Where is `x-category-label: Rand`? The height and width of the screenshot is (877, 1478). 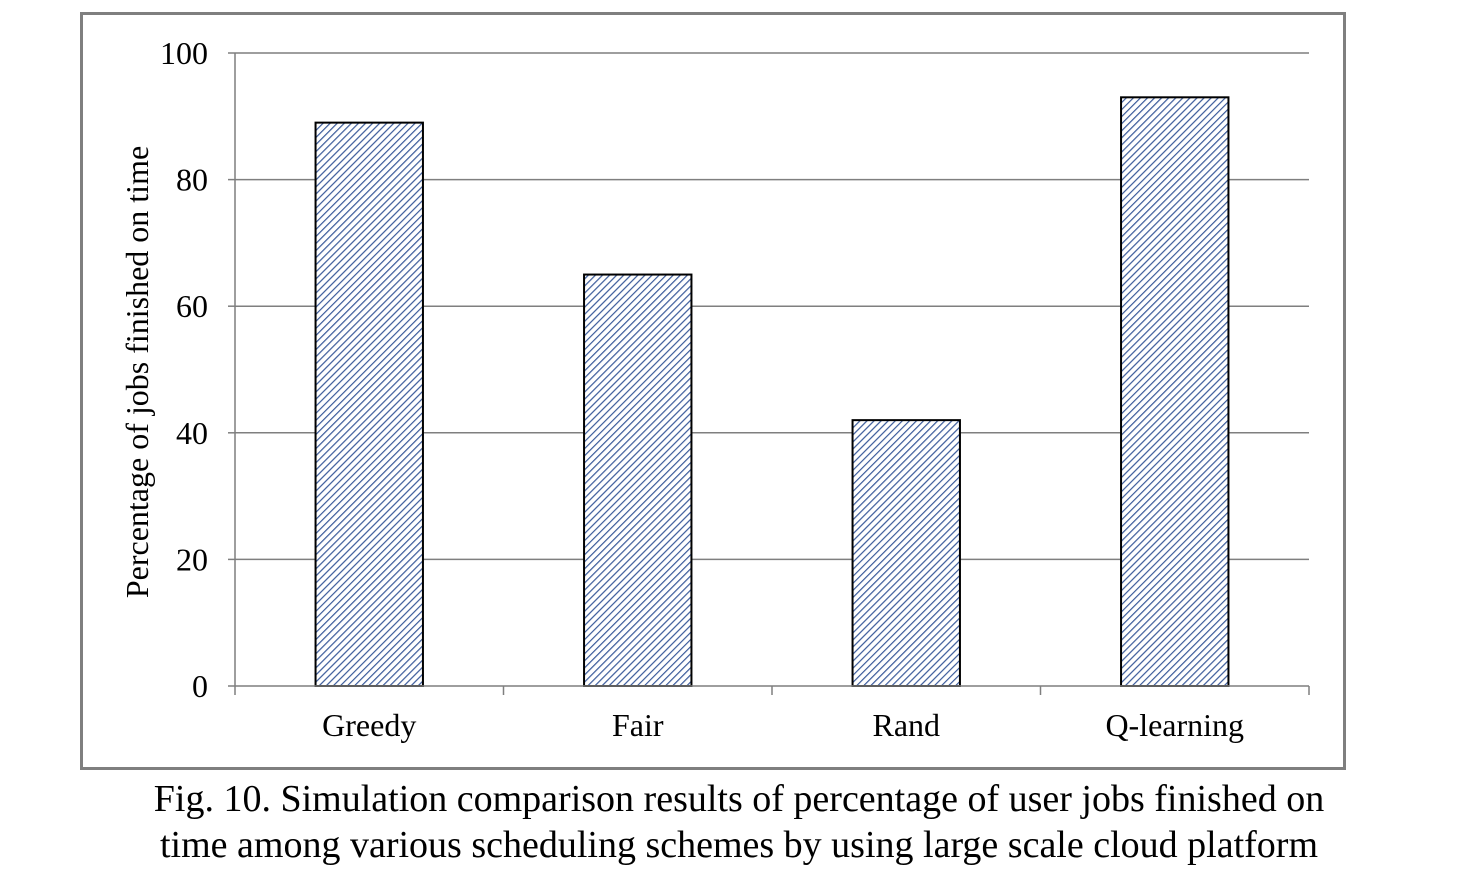
x-category-label: Rand is located at coordinates (906, 725).